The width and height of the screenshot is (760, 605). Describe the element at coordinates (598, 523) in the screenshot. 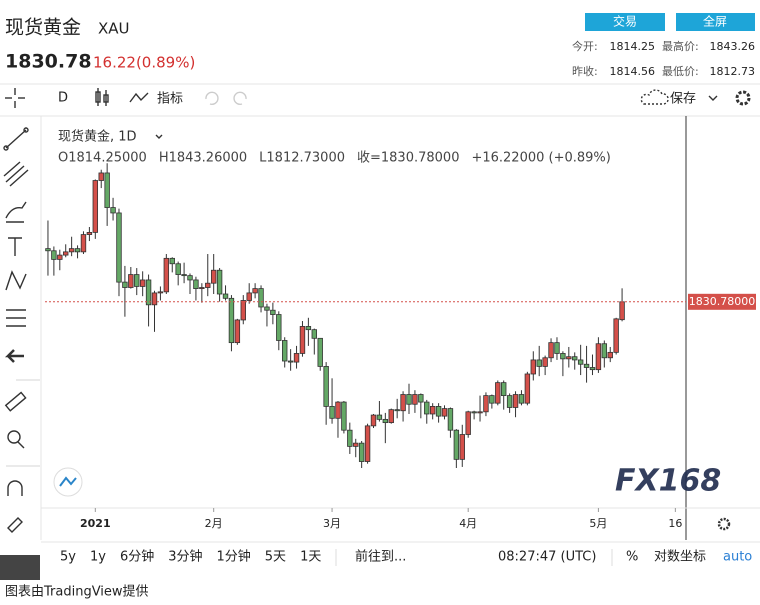

I see `x-tick-label: 5月` at that location.